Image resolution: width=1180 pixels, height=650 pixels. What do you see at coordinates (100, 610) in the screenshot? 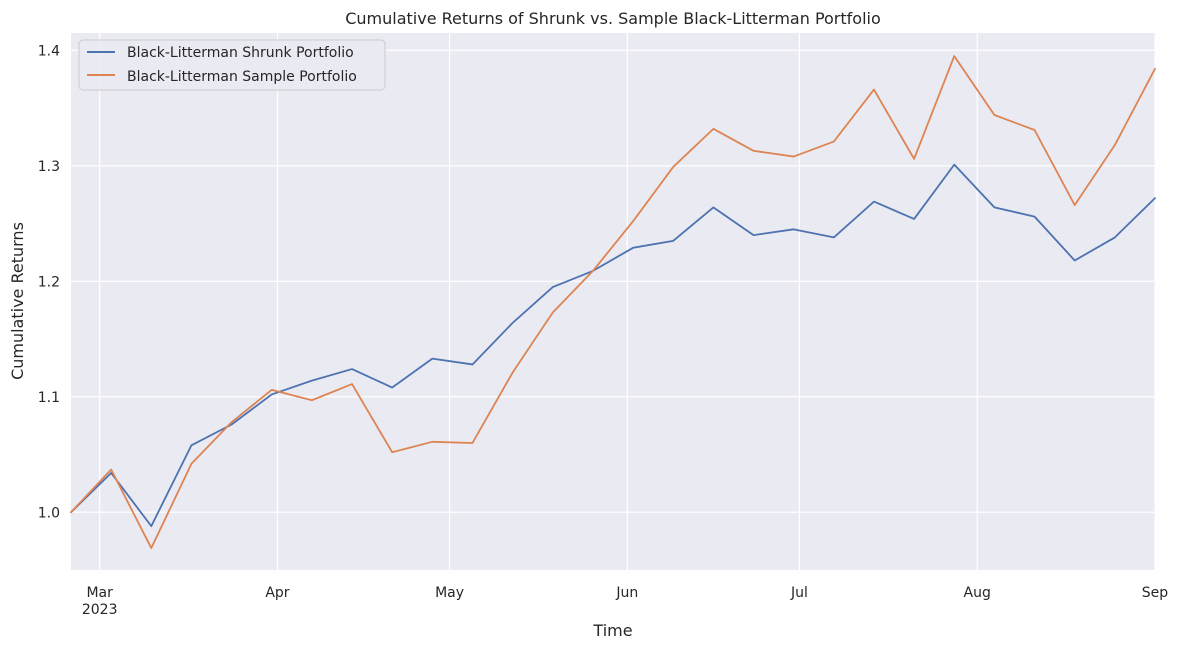
I see `x-tick-sublabel: 2023` at bounding box center [100, 610].